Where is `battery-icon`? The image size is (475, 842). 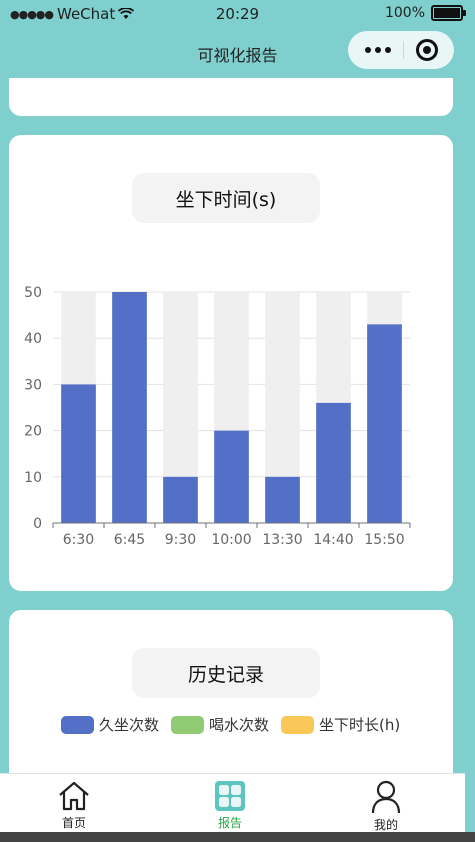
battery-icon is located at coordinates (448, 13).